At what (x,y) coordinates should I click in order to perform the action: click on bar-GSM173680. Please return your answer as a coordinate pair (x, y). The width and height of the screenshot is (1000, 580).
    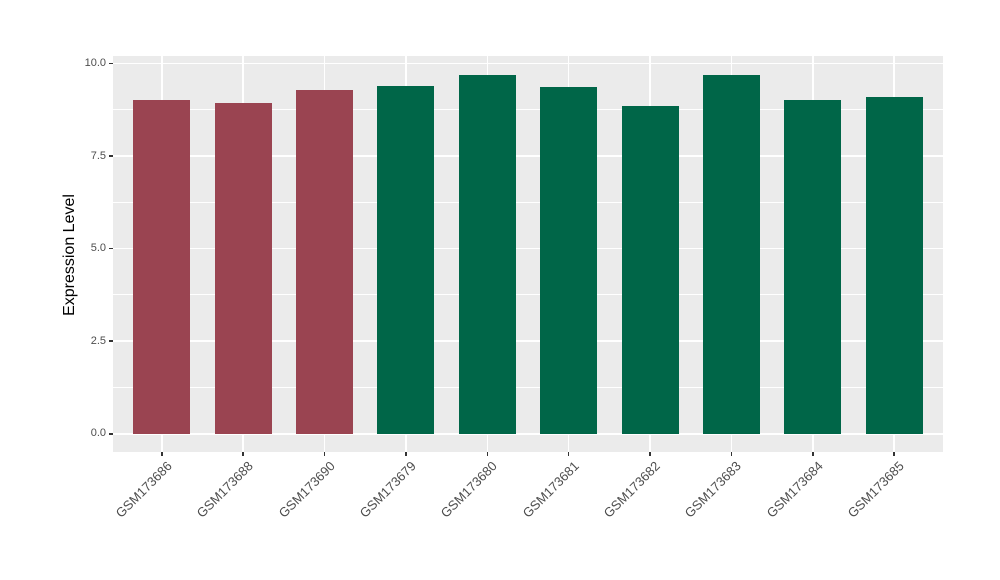
    Looking at the image, I should click on (487, 254).